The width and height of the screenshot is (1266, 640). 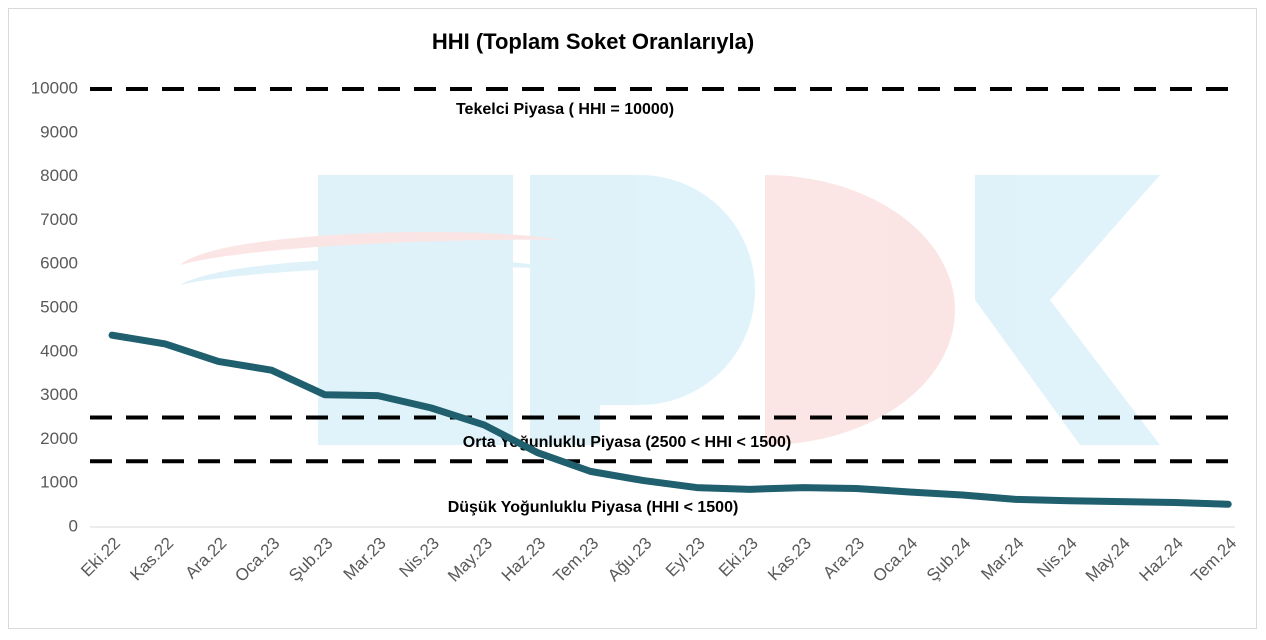 What do you see at coordinates (59, 350) in the screenshot?
I see `y-tick-label: 4000` at bounding box center [59, 350].